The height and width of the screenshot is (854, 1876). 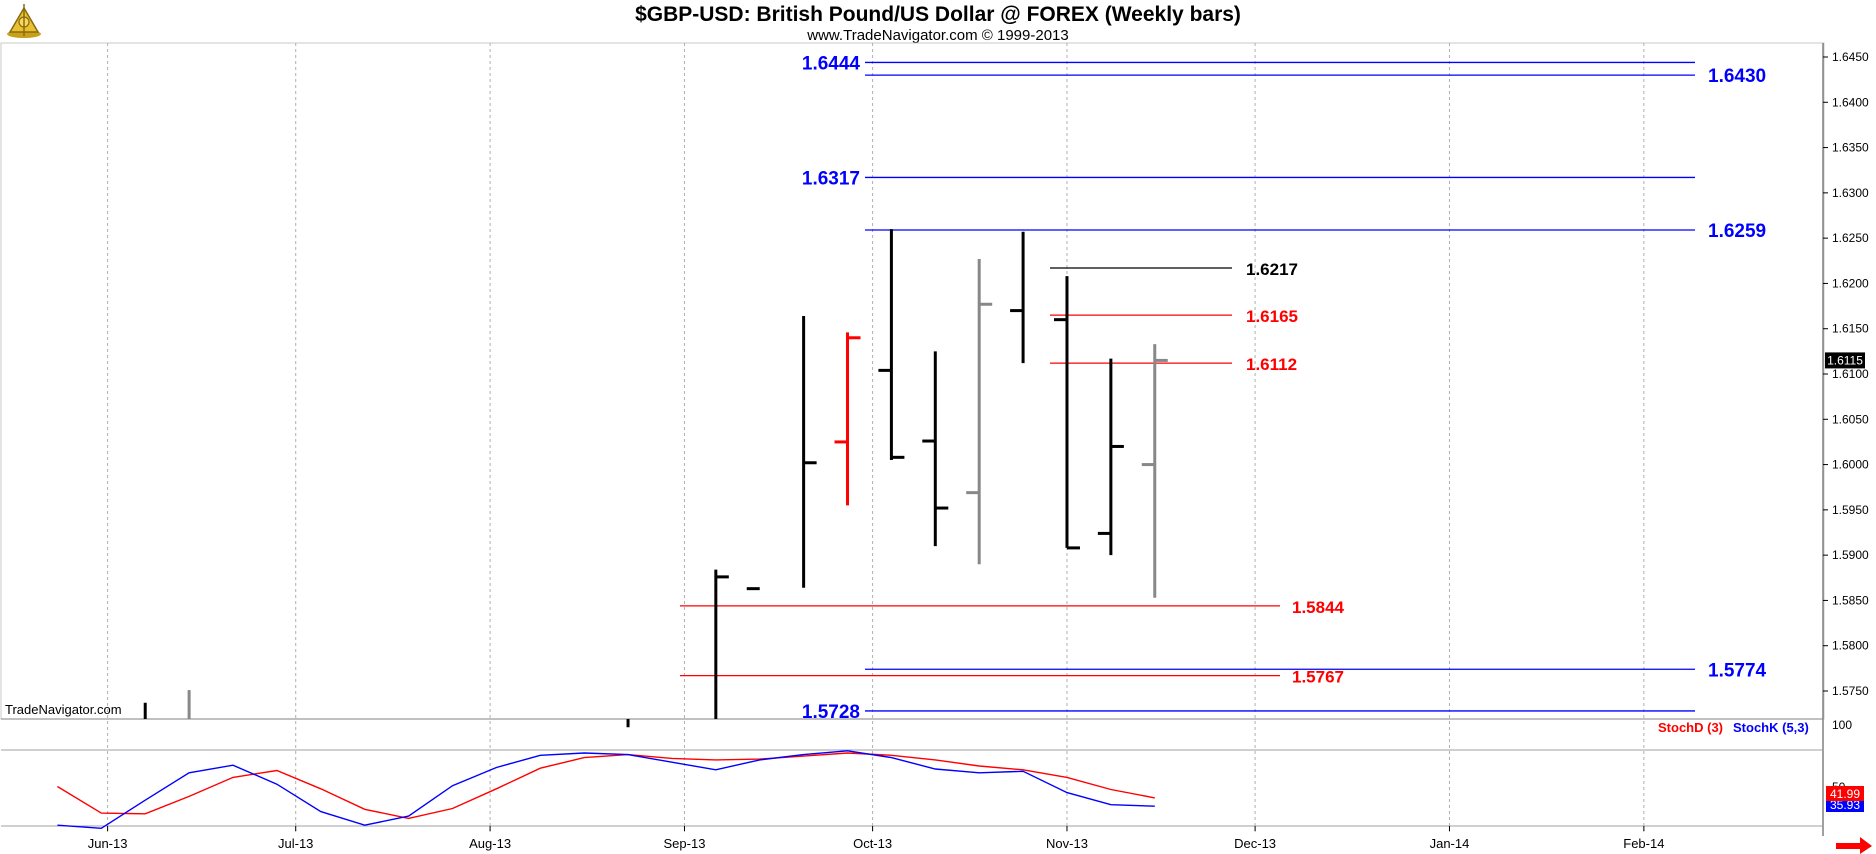 What do you see at coordinates (872, 843) in the screenshot?
I see `month-tick-label: Oct-13` at bounding box center [872, 843].